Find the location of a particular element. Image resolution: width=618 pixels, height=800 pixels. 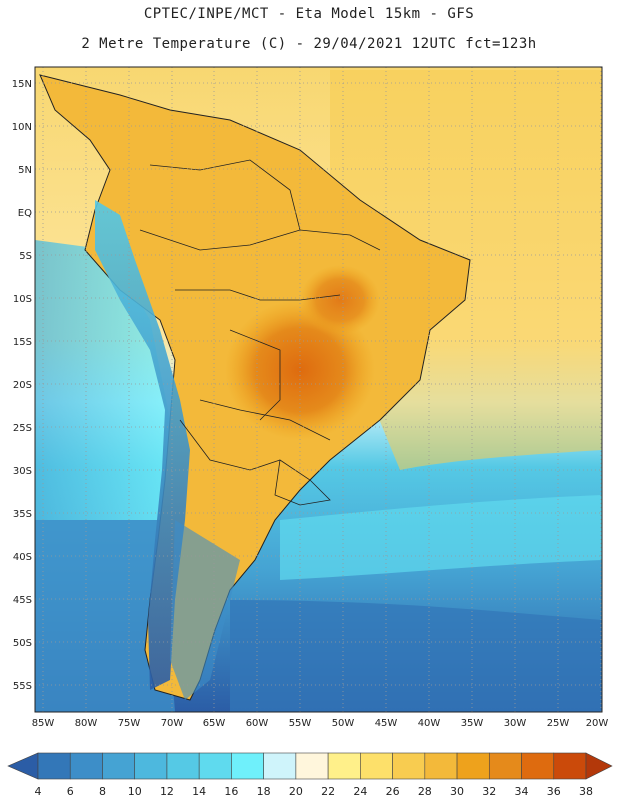

colorbar-label: 26 is located at coordinates (393, 791).